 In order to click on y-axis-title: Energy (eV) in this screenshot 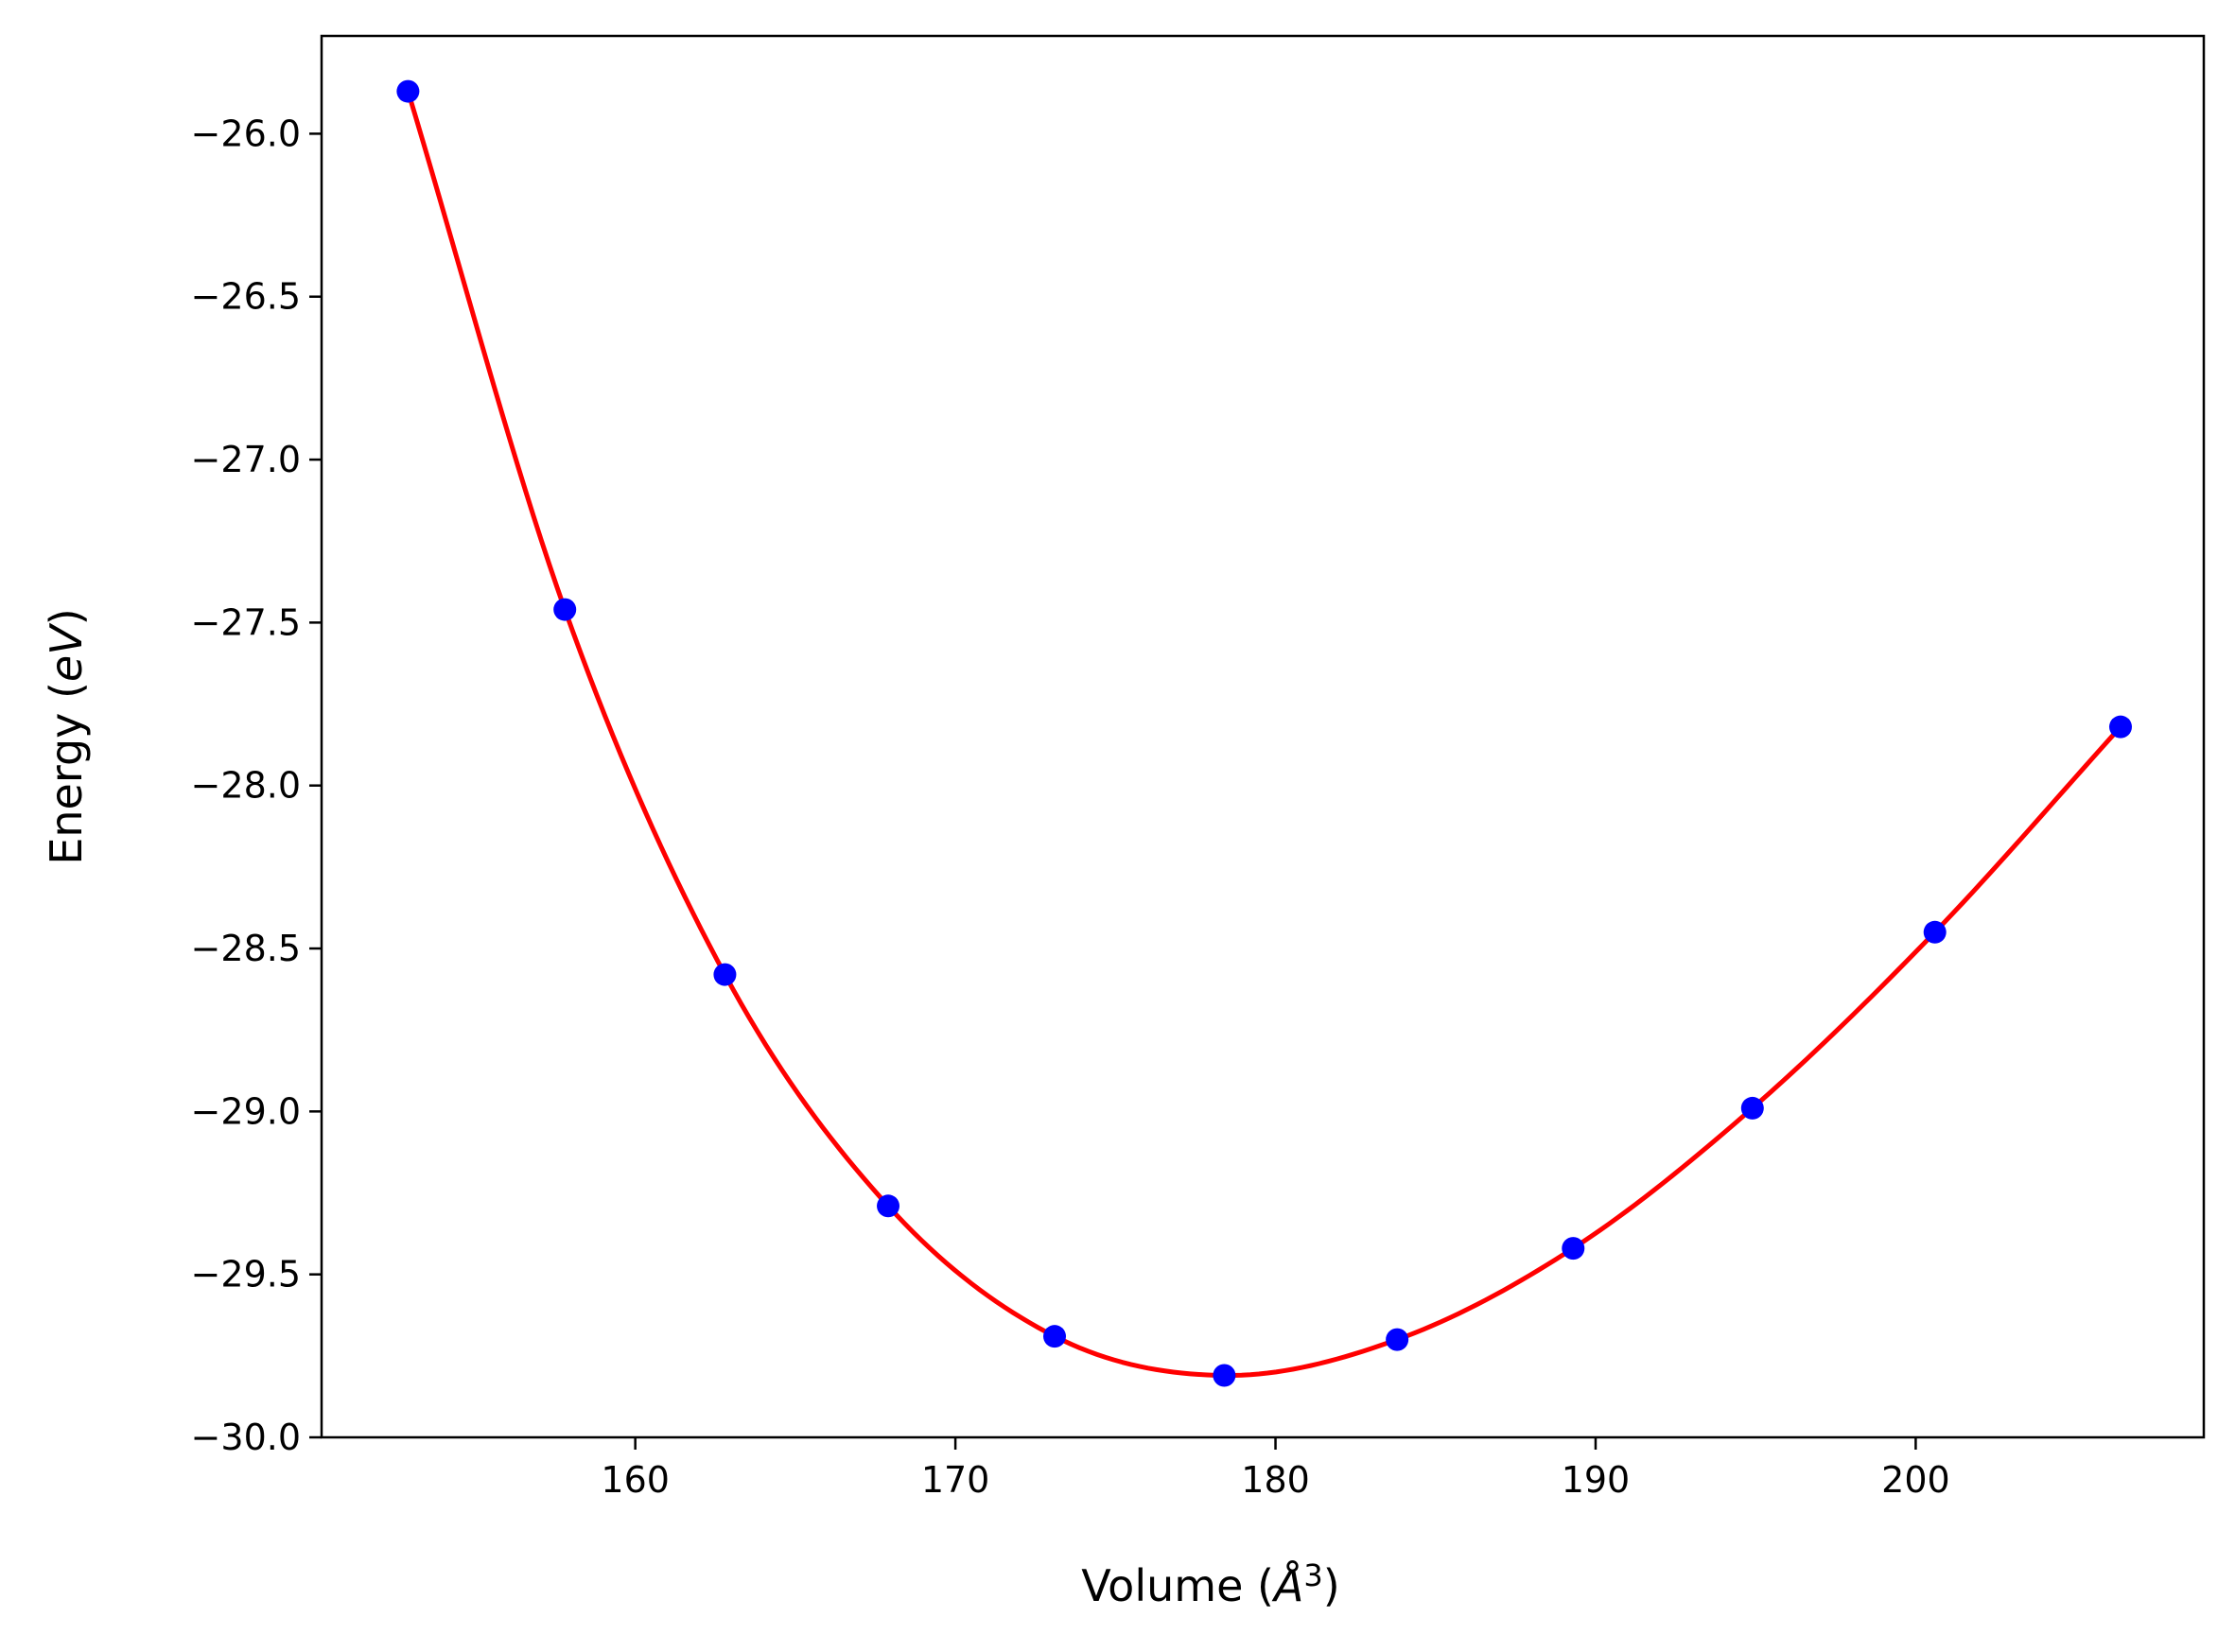, I will do `click(66, 736)`.